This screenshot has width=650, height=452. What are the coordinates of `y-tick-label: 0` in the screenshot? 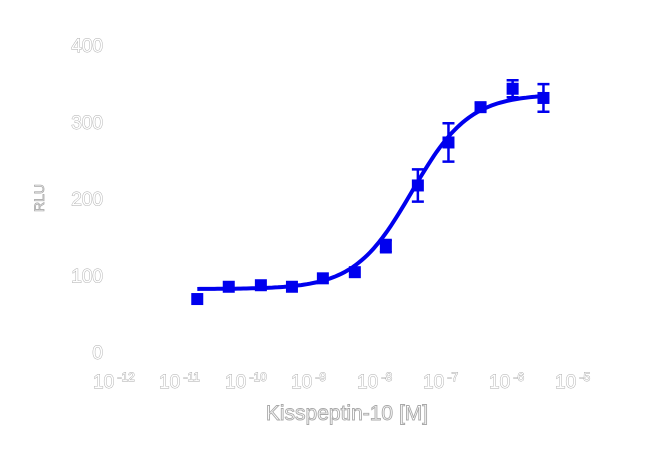 It's located at (97, 353).